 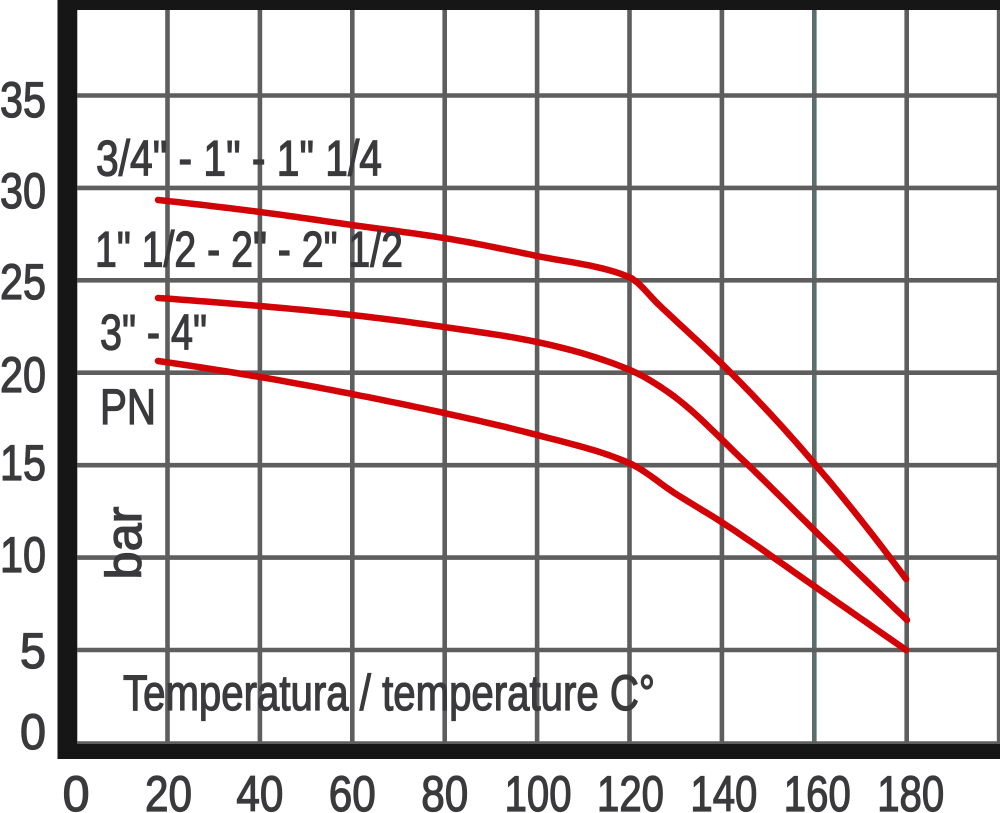 I want to click on svg-text: bar, so click(x=123, y=543).